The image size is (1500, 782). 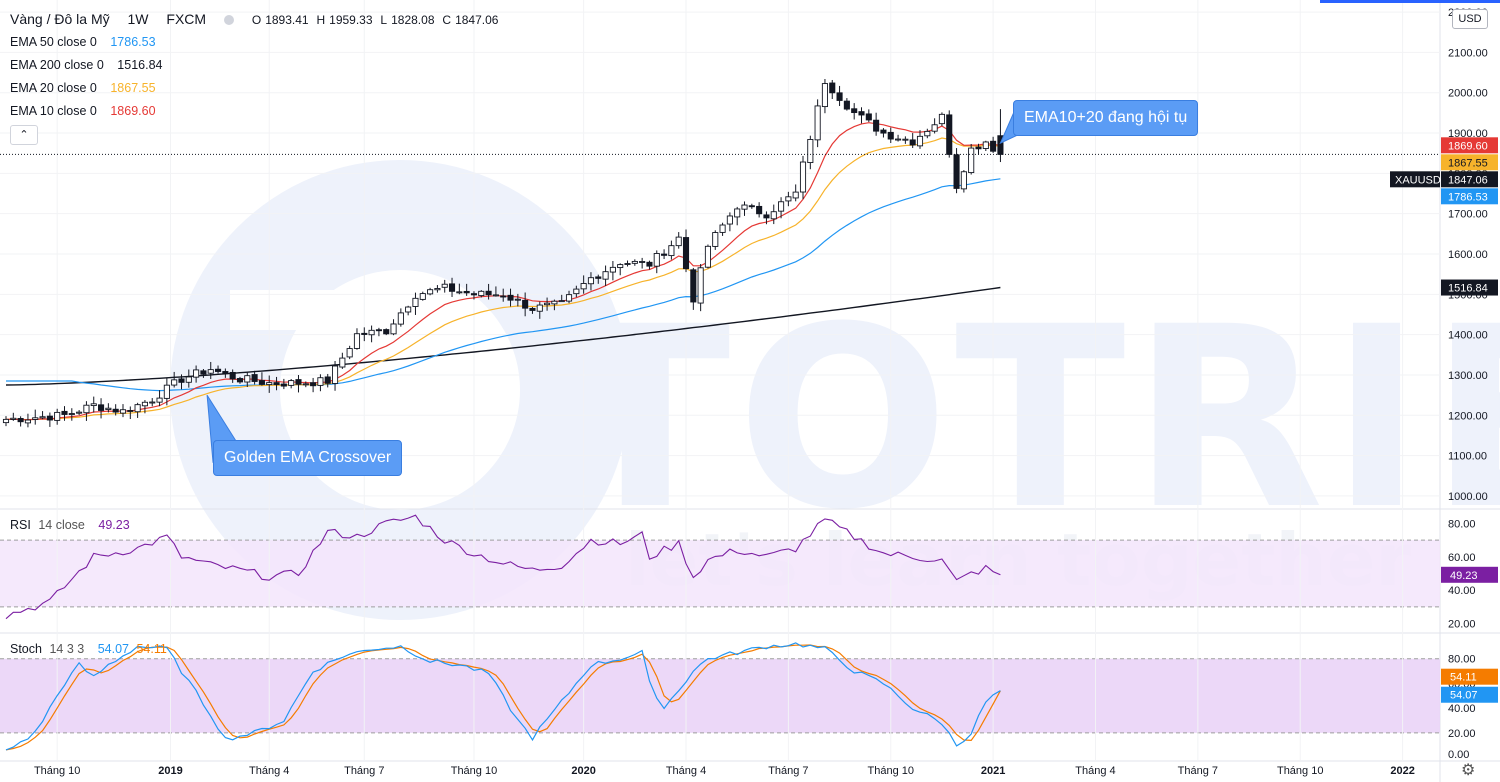 What do you see at coordinates (1463, 678) in the screenshot?
I see `stoch-d-last-value: 54.11` at bounding box center [1463, 678].